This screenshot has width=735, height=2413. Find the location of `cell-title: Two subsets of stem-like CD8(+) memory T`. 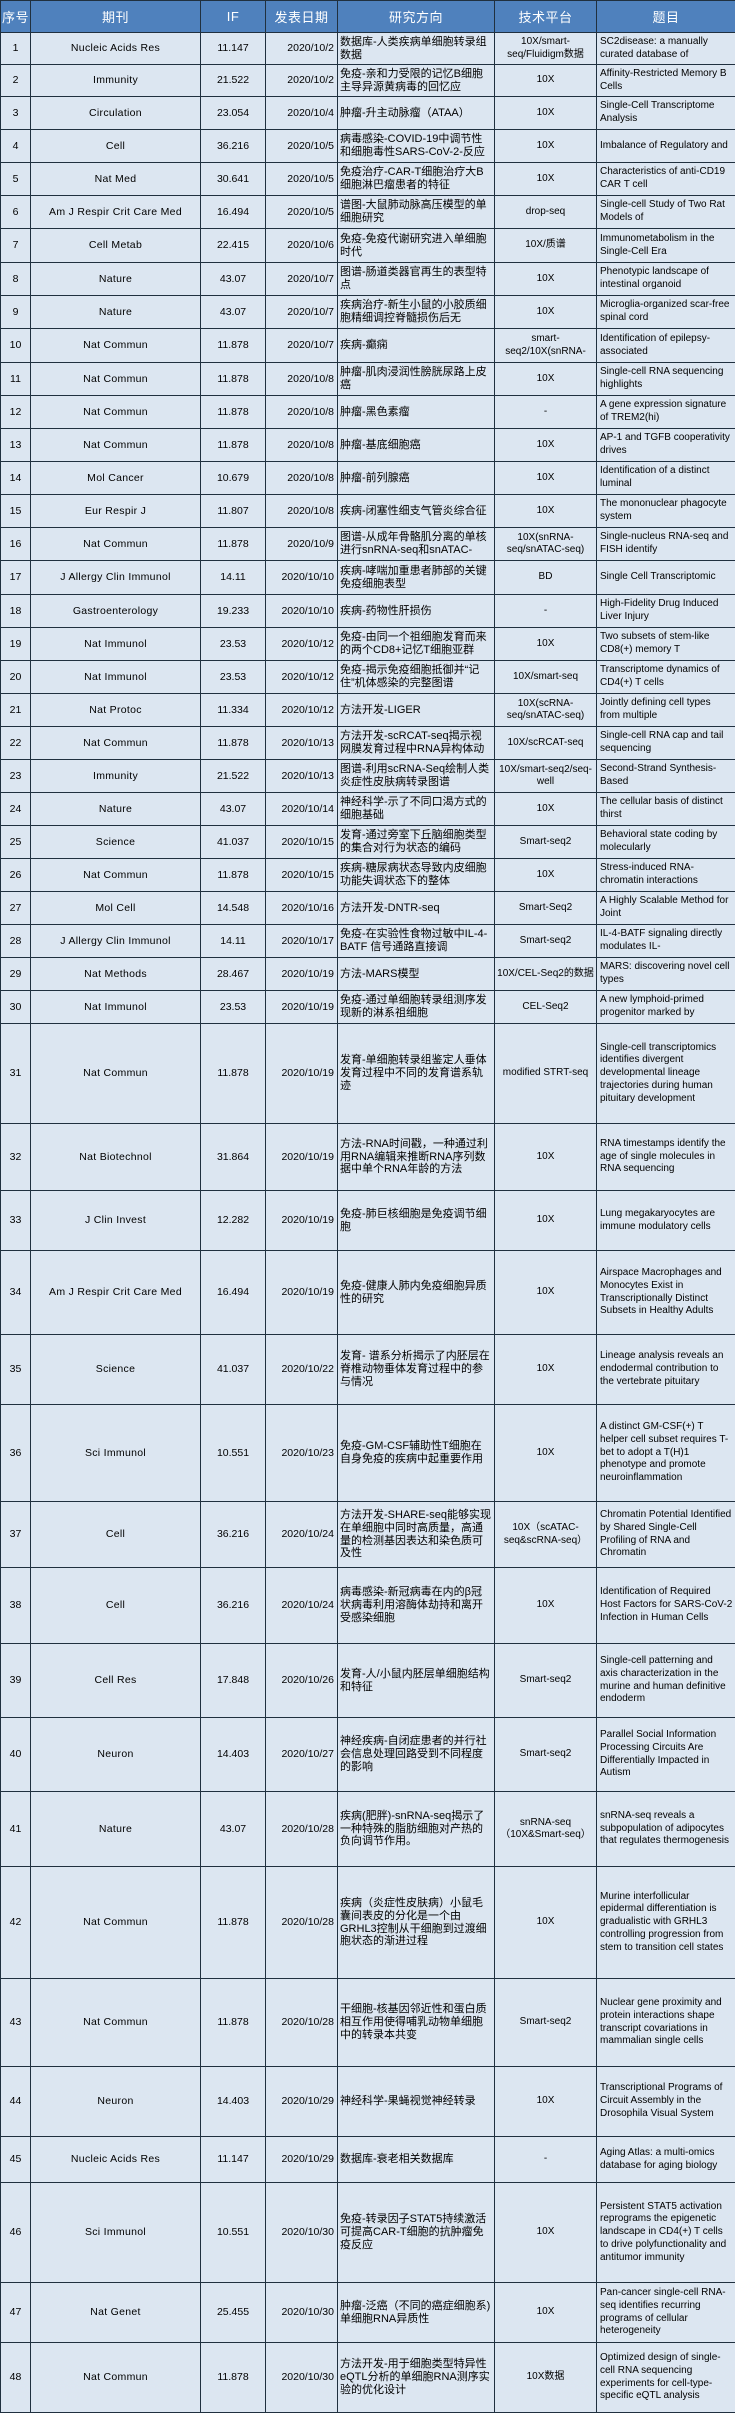

cell-title: Two subsets of stem-like CD8(+) memory T is located at coordinates (666, 644).